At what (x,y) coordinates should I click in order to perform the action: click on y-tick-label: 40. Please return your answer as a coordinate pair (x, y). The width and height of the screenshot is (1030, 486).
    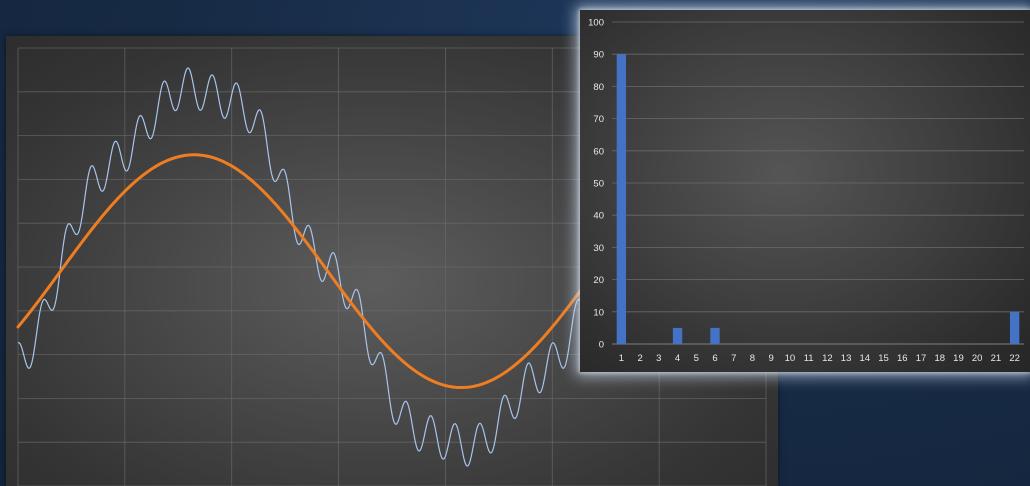
    Looking at the image, I should click on (598, 216).